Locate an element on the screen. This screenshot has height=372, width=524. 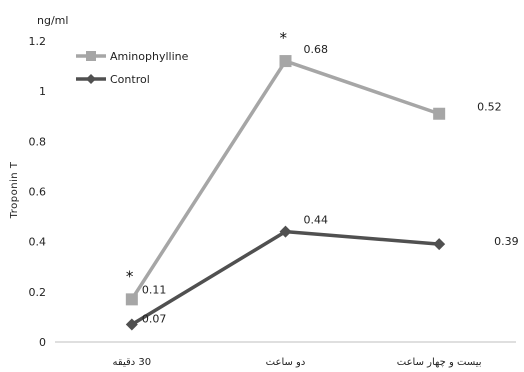
data-label: 0.07 is located at coordinates (154, 318).